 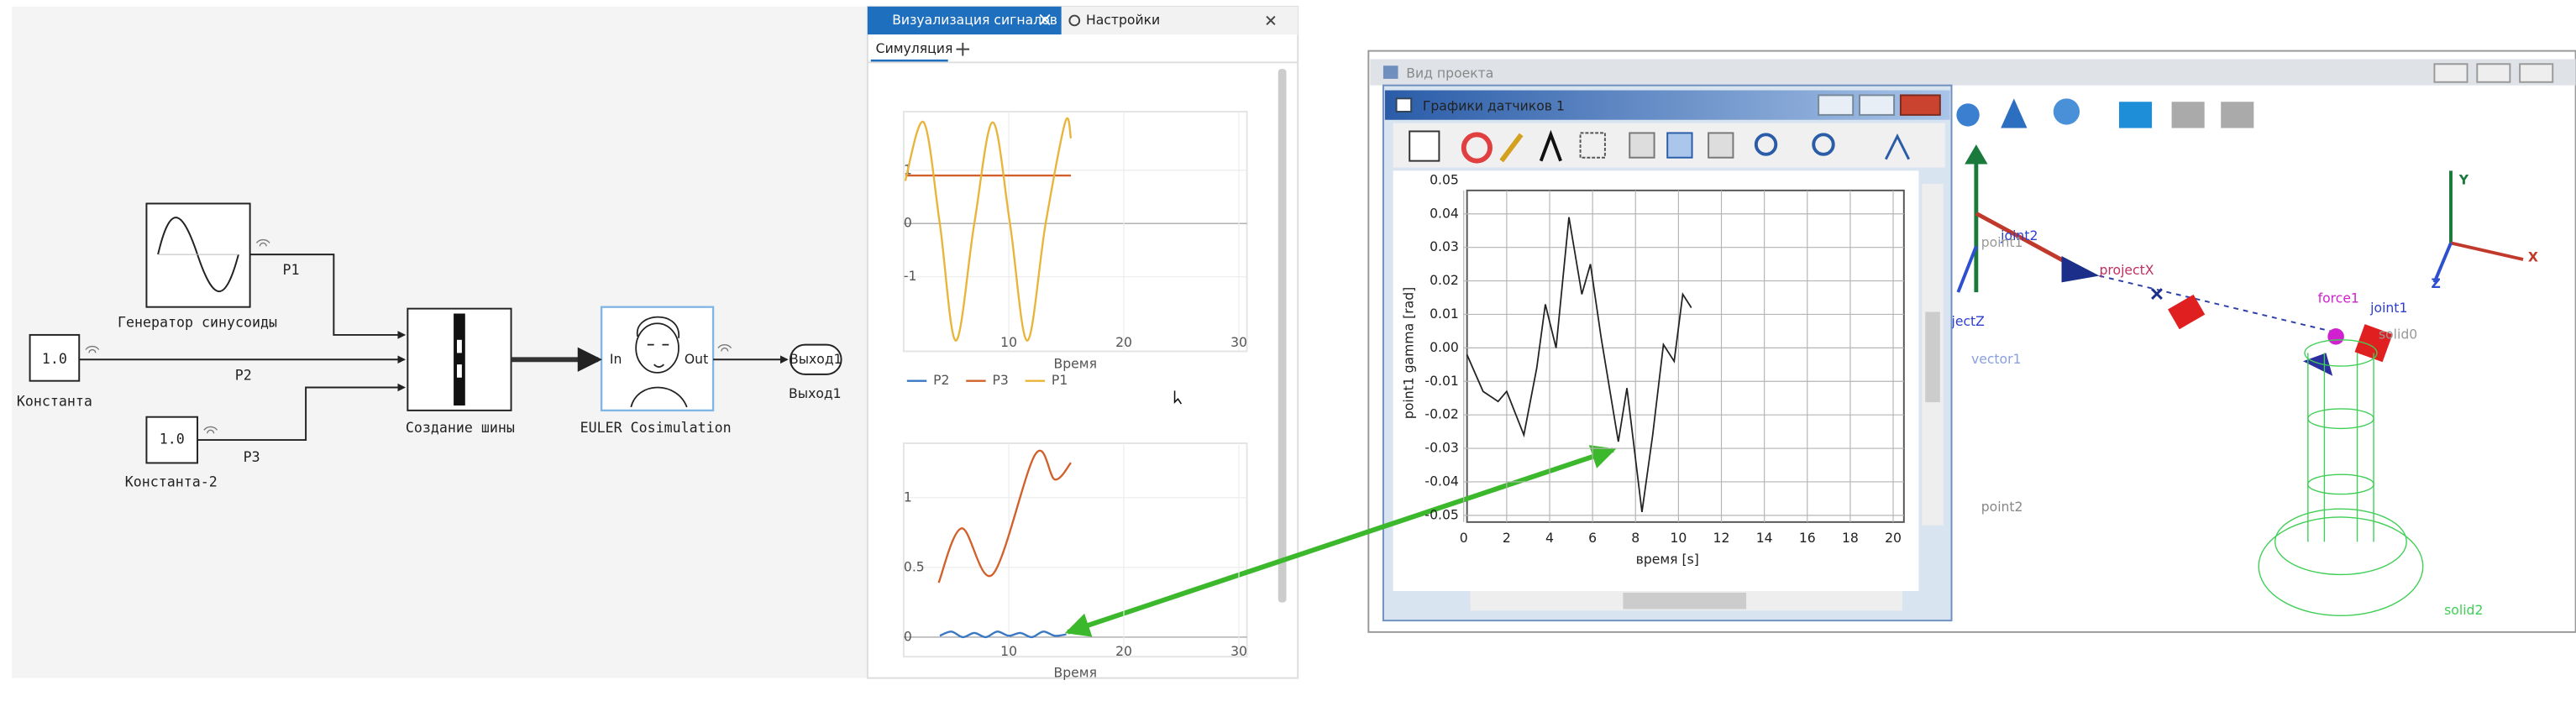 What do you see at coordinates (2463, 610) in the screenshot?
I see `scene-label: solid2` at bounding box center [2463, 610].